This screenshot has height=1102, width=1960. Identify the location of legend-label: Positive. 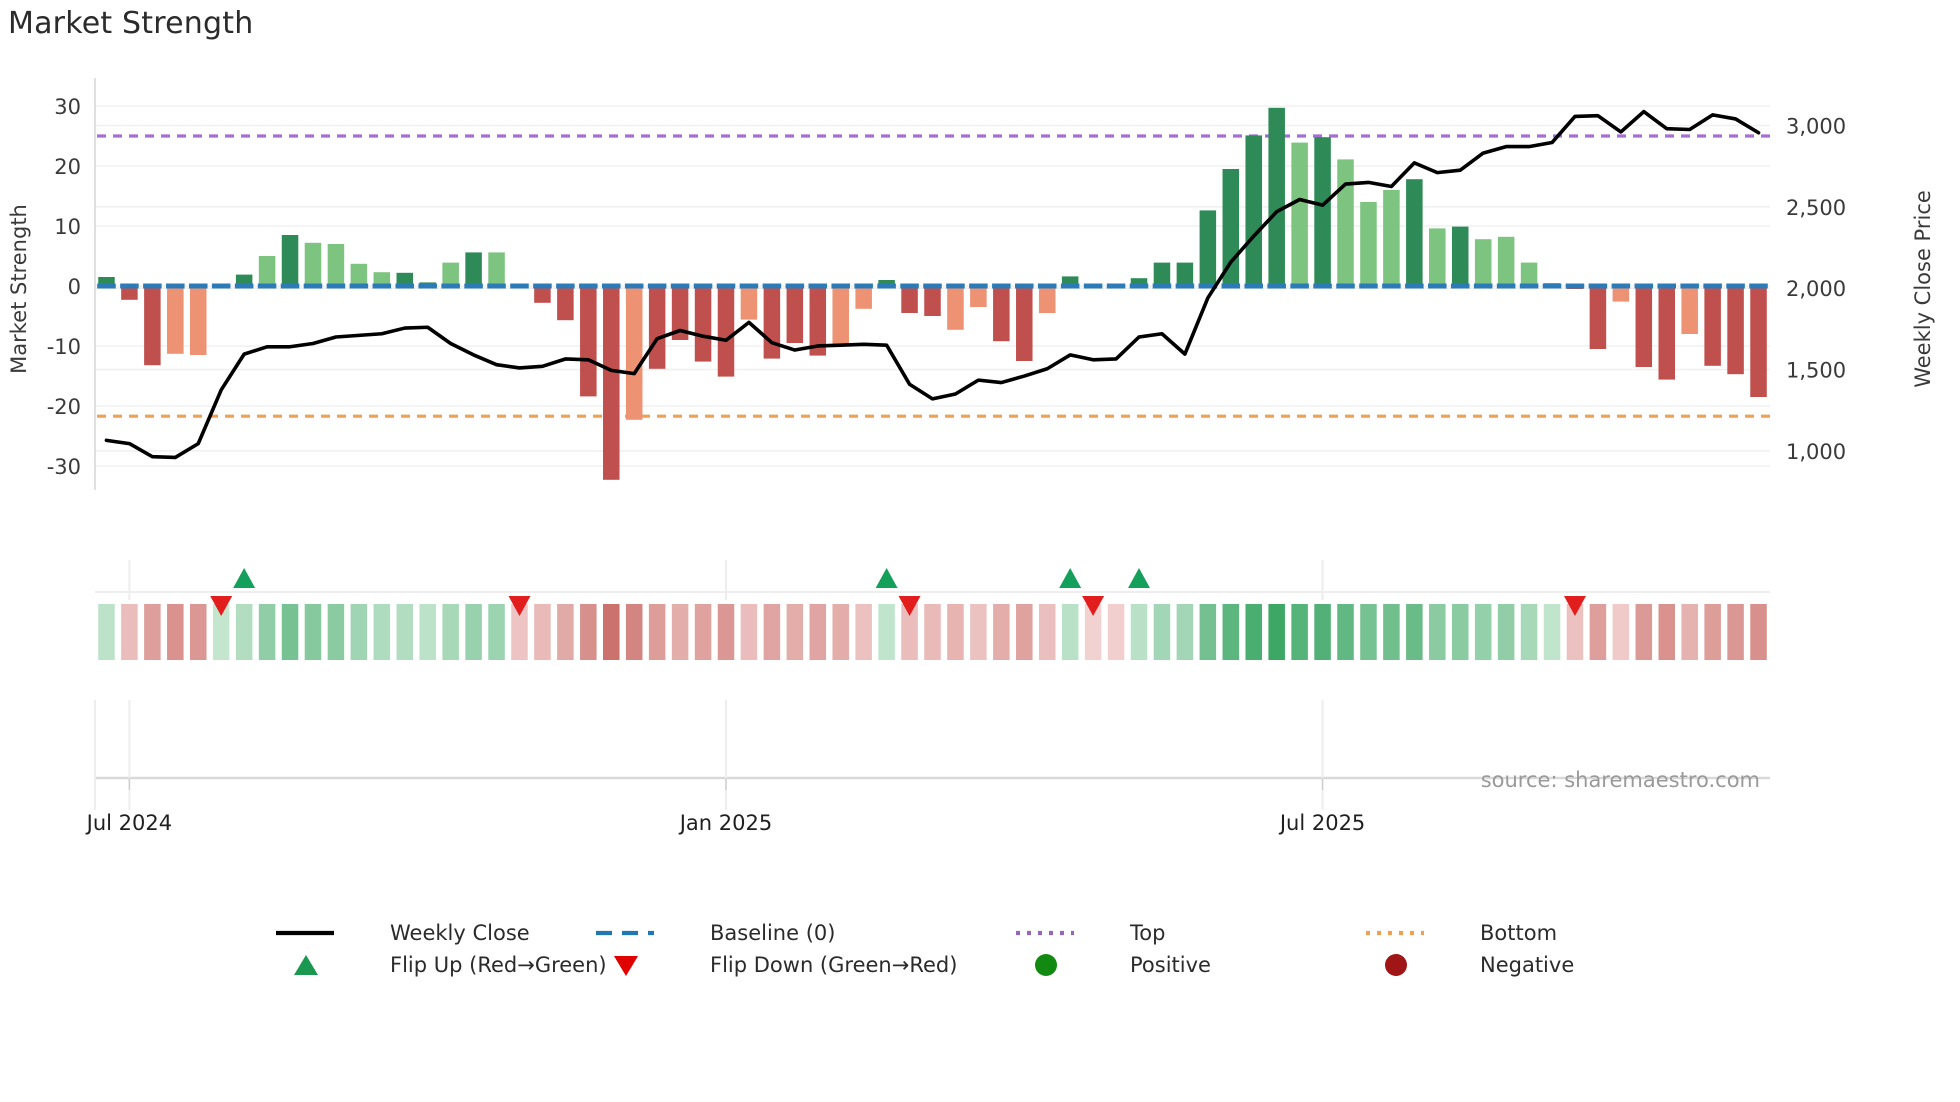
(1170, 965).